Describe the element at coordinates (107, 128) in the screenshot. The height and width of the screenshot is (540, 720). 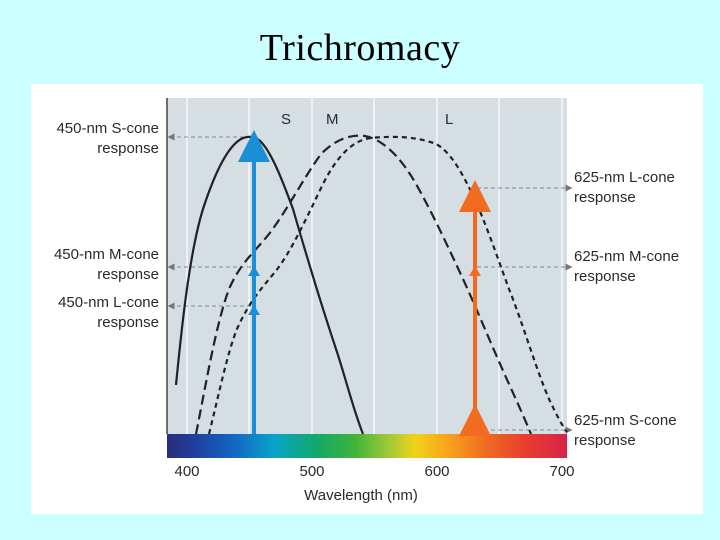
I see `left-label-s-line1: 450-nm S-cone` at that location.